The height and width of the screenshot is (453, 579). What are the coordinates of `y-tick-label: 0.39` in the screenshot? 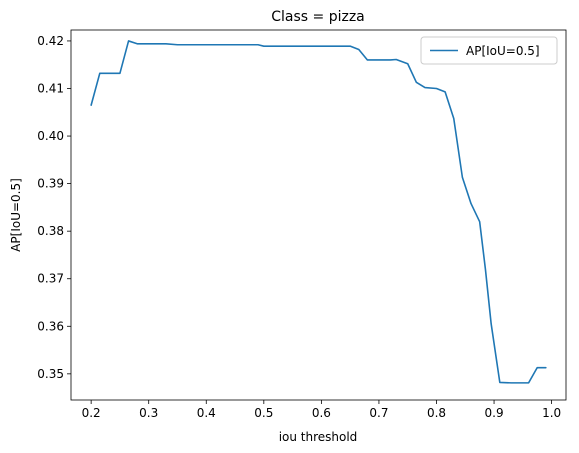 It's located at (50, 184).